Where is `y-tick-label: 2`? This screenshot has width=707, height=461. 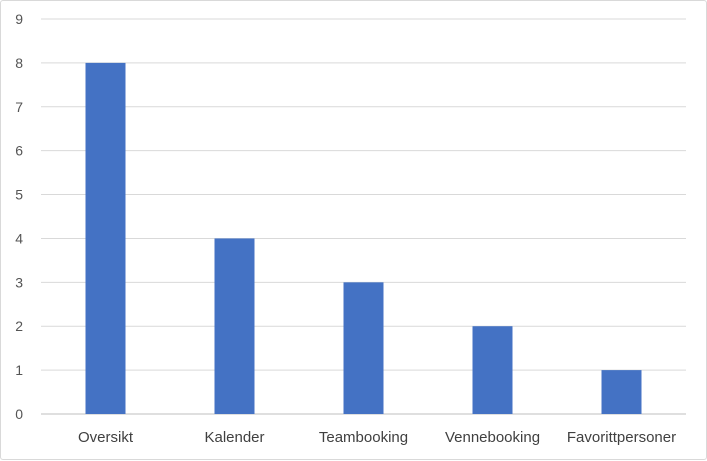 y-tick-label: 2 is located at coordinates (19, 326).